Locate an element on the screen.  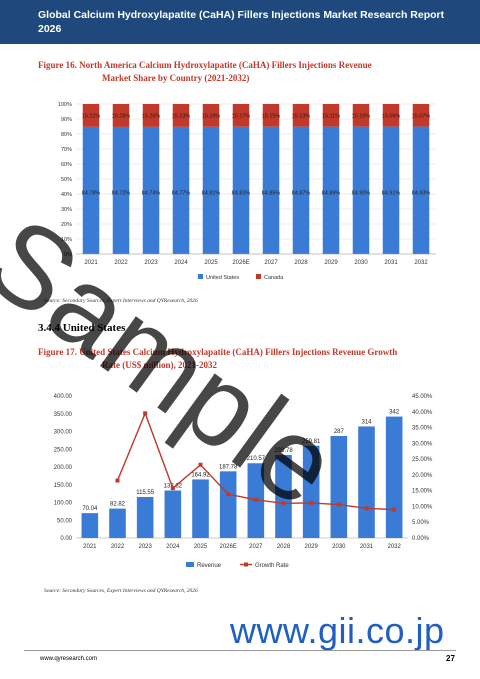
data-label: 15.28% is located at coordinates (121, 116).